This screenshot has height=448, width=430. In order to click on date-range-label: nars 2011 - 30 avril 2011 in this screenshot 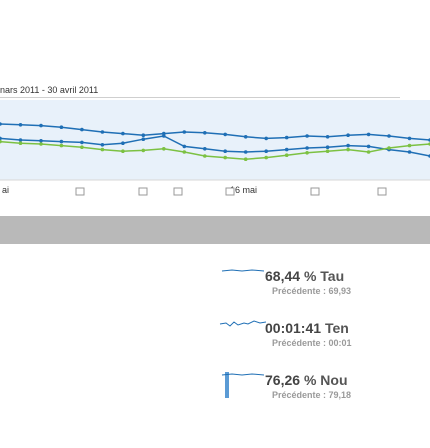, I will do `click(49, 90)`.